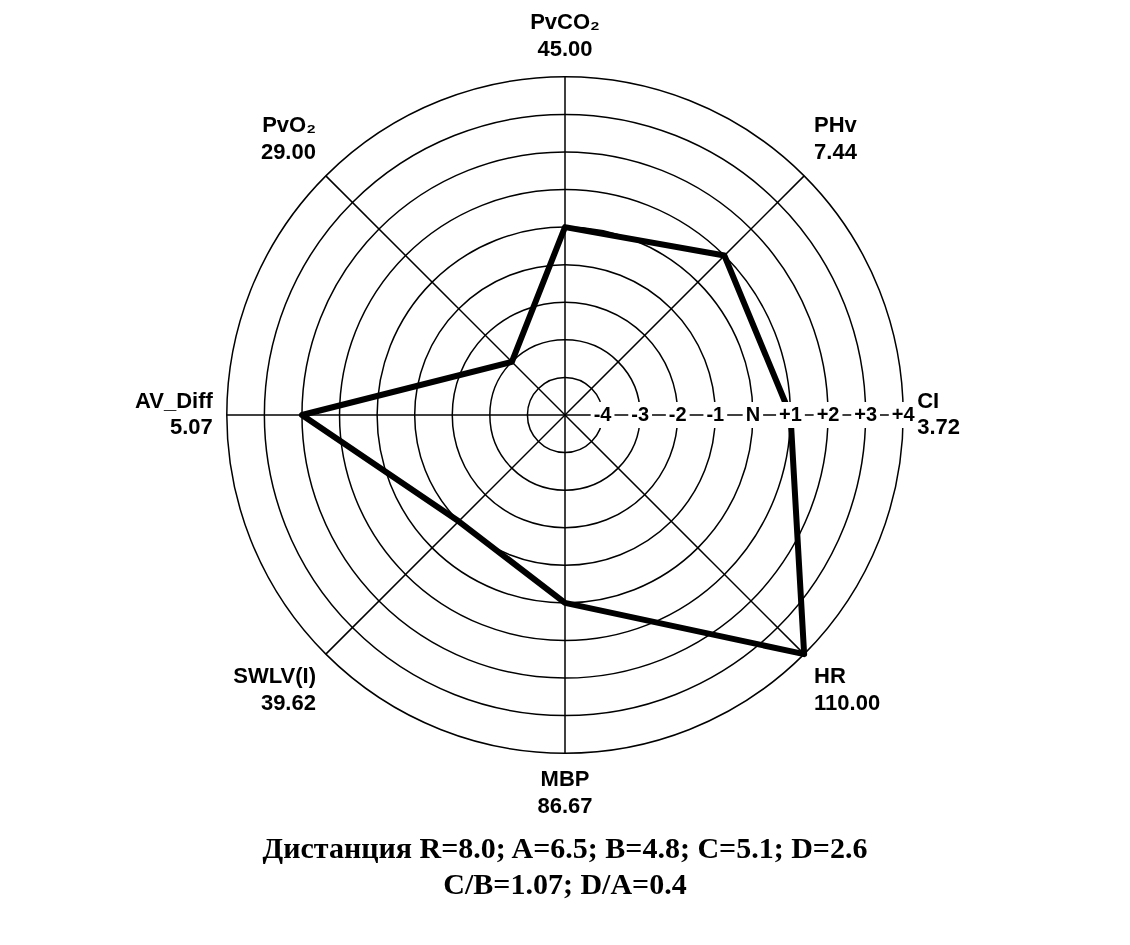 The width and height of the screenshot is (1130, 945). Describe the element at coordinates (274, 689) in the screenshot. I see `spoke-label: SWLV(I) 39.62` at that location.